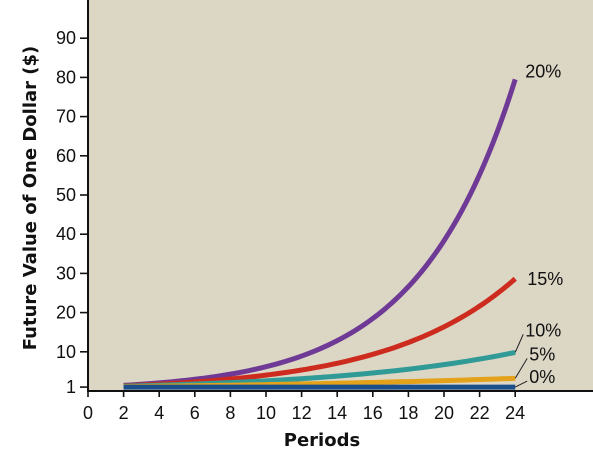  Describe the element at coordinates (542, 354) in the screenshot. I see `series-label-5pct: 5%` at that location.